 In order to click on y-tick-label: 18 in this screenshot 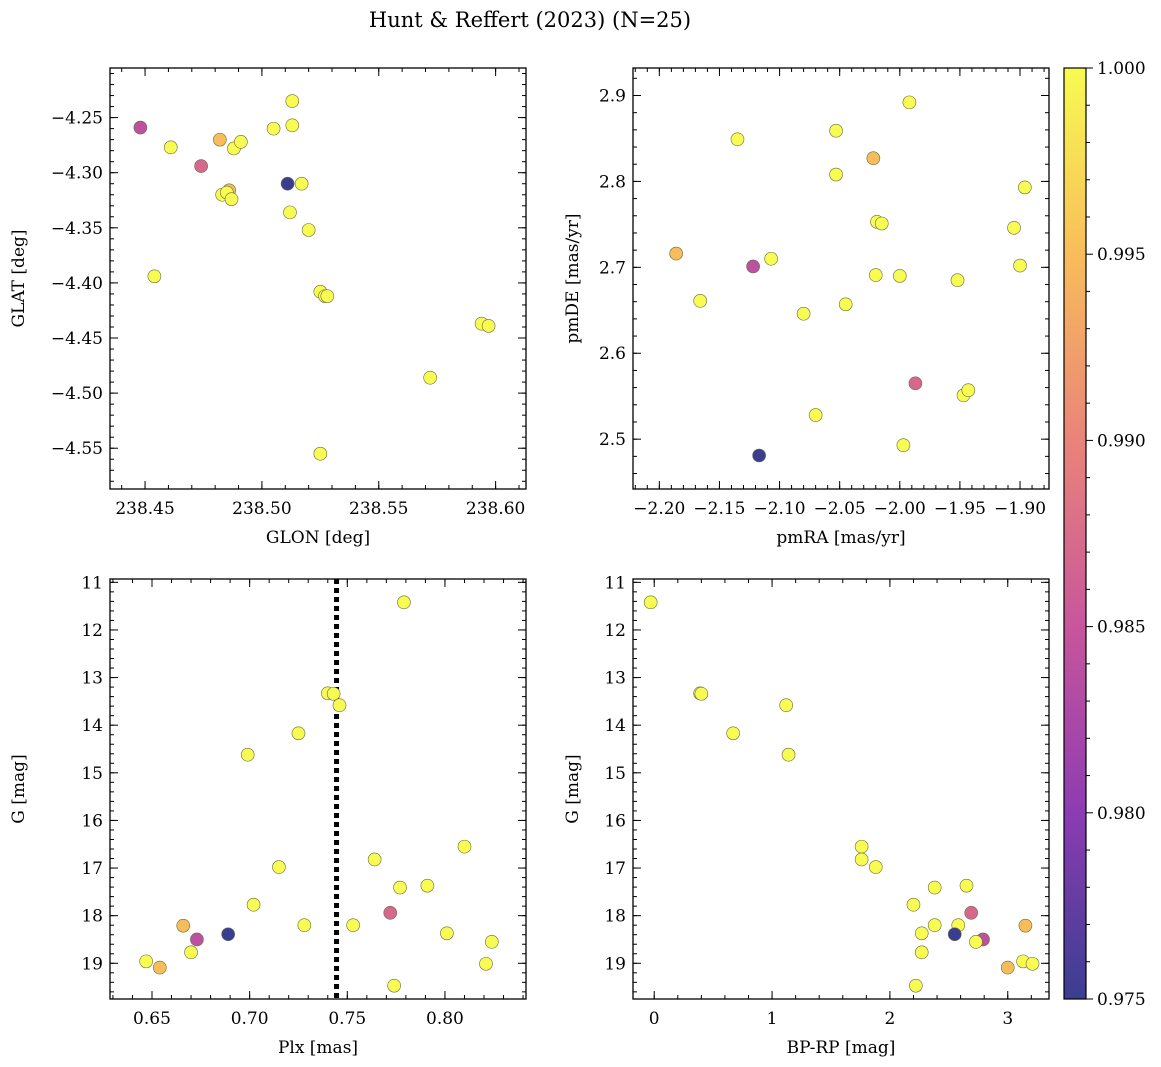, I will do `click(92, 917)`.